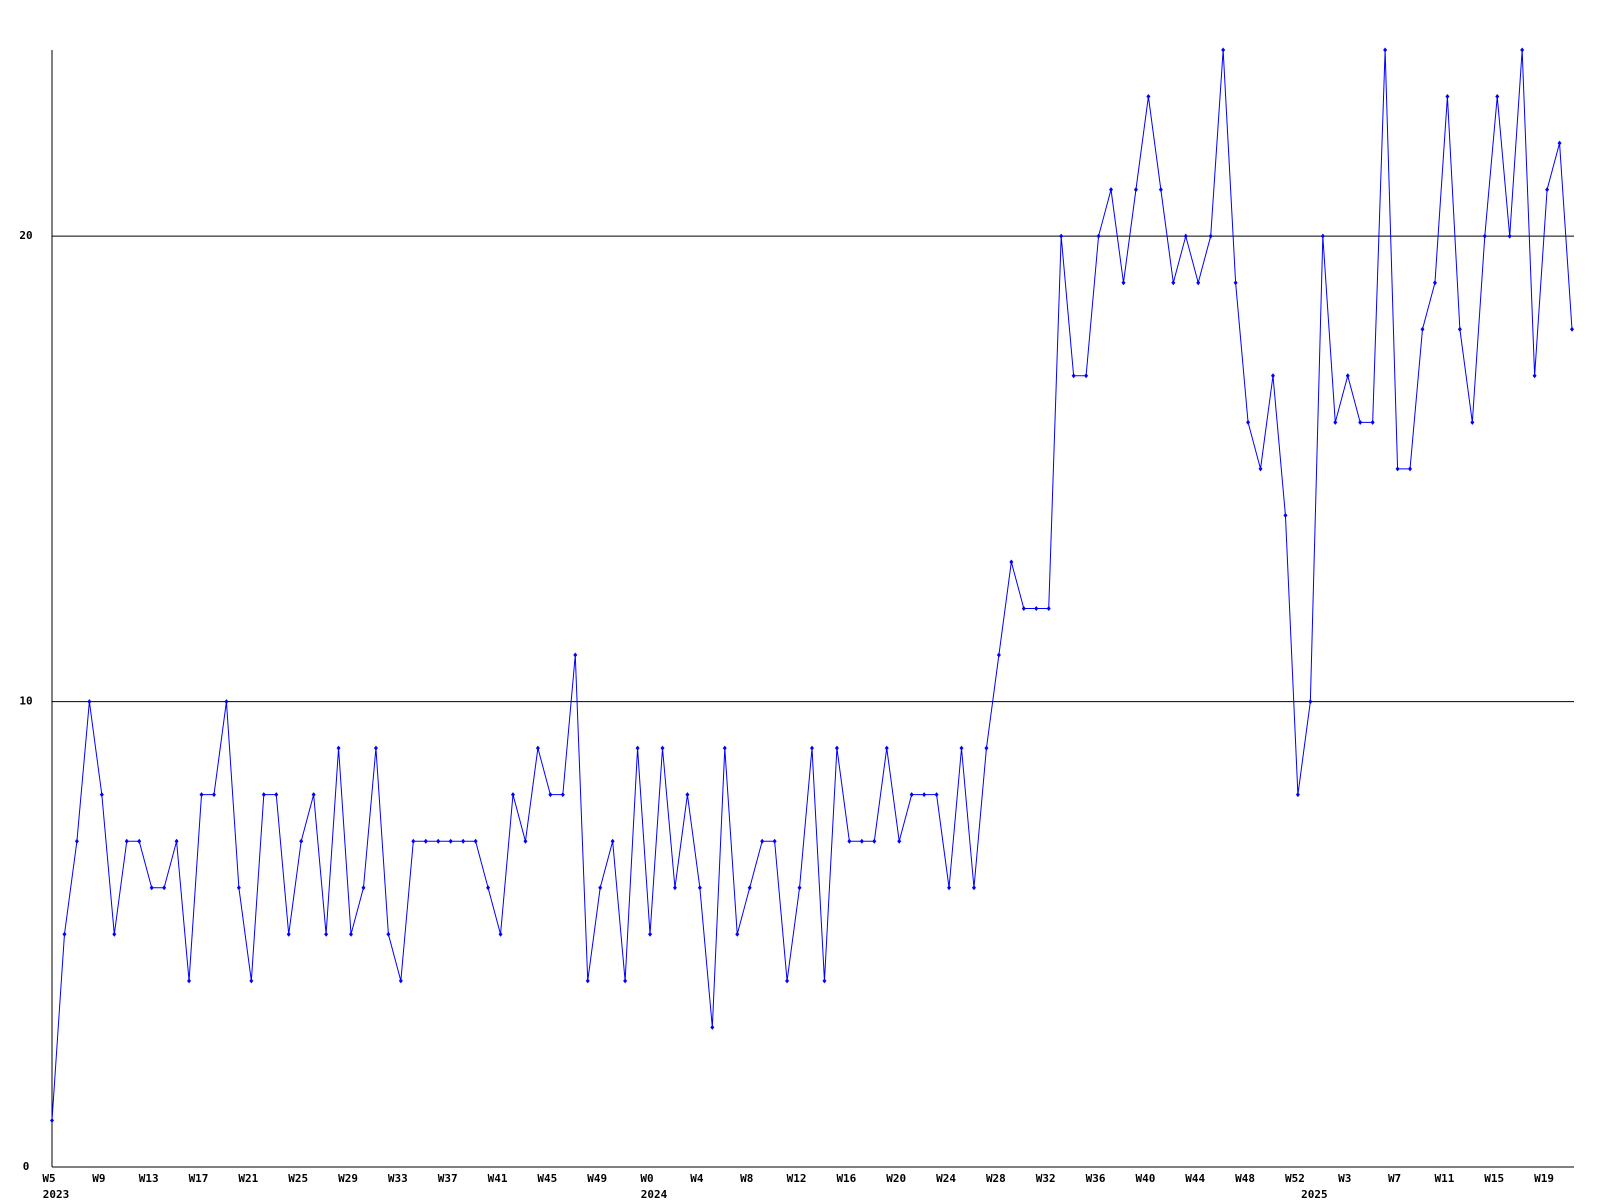 The image size is (1600, 1200). What do you see at coordinates (846, 1178) in the screenshot?
I see `x-tick-label: W16` at bounding box center [846, 1178].